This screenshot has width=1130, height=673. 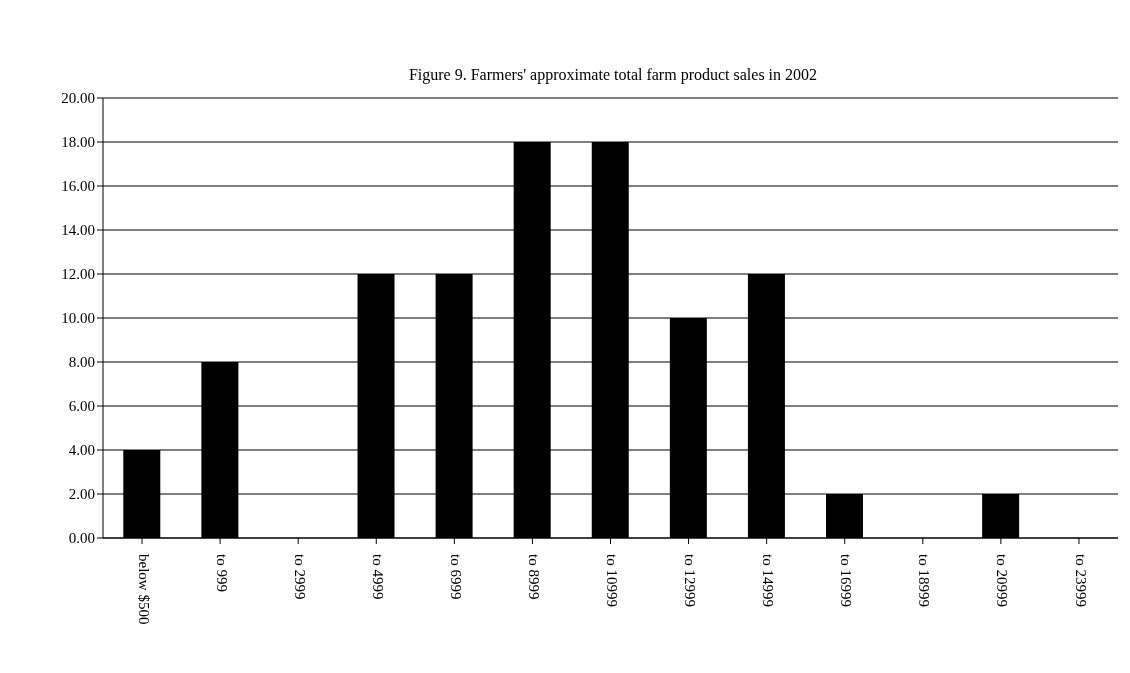 What do you see at coordinates (924, 580) in the screenshot?
I see `x-tick-label: to 18999` at bounding box center [924, 580].